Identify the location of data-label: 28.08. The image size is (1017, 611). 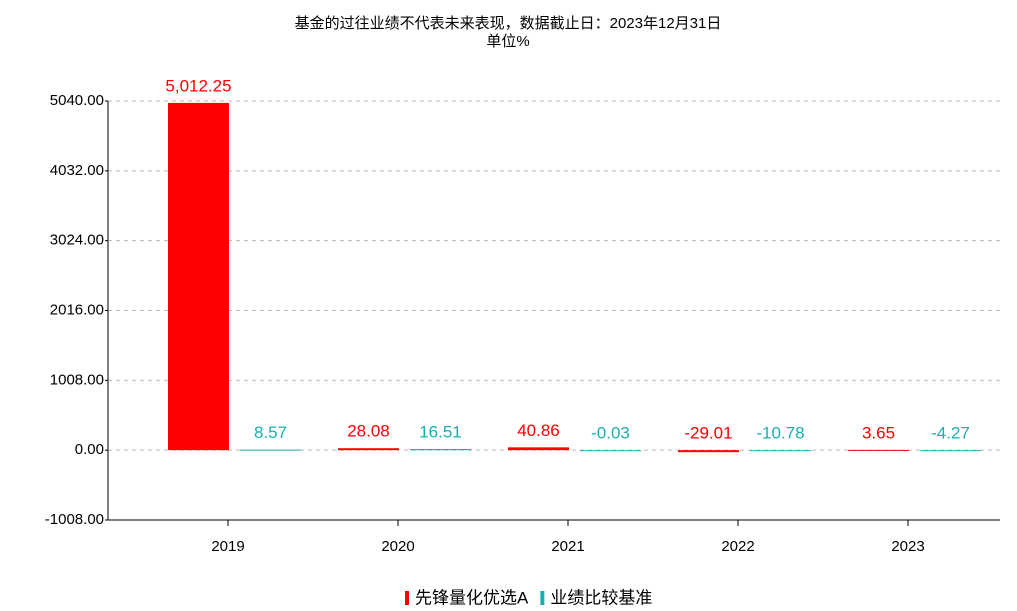
(368, 431).